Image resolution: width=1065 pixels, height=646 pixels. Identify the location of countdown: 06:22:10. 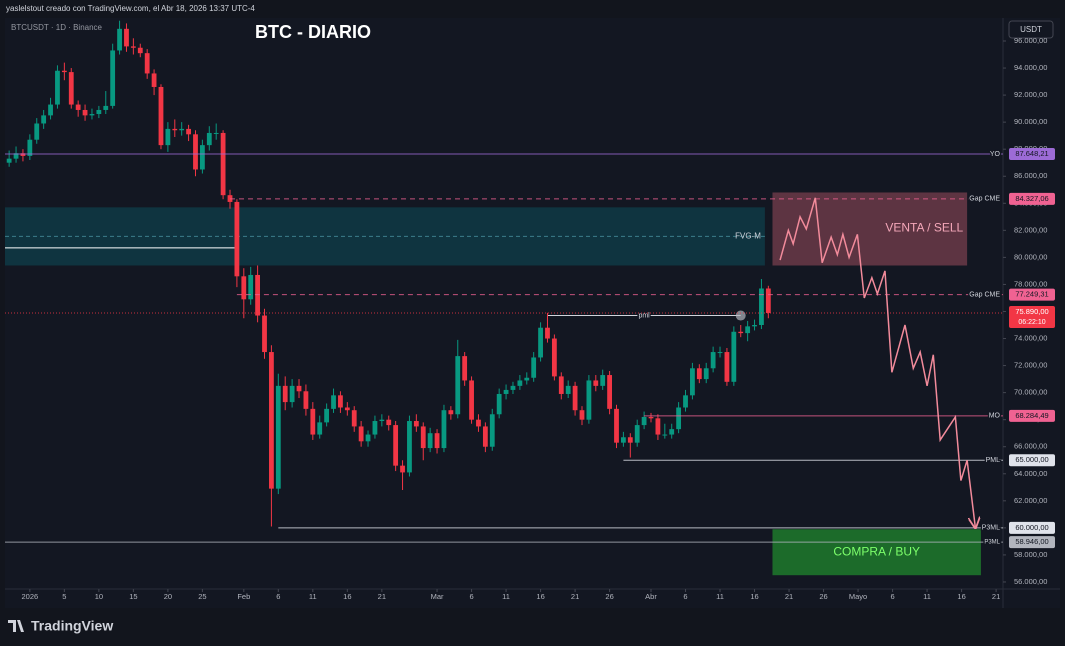
(1031, 322).